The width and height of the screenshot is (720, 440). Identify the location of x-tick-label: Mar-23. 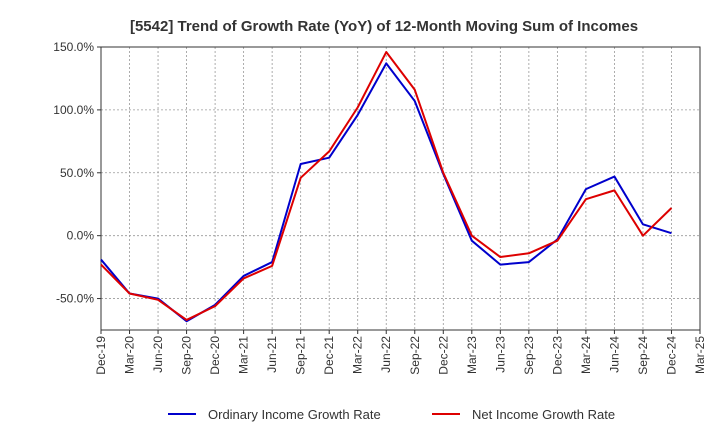
(472, 355).